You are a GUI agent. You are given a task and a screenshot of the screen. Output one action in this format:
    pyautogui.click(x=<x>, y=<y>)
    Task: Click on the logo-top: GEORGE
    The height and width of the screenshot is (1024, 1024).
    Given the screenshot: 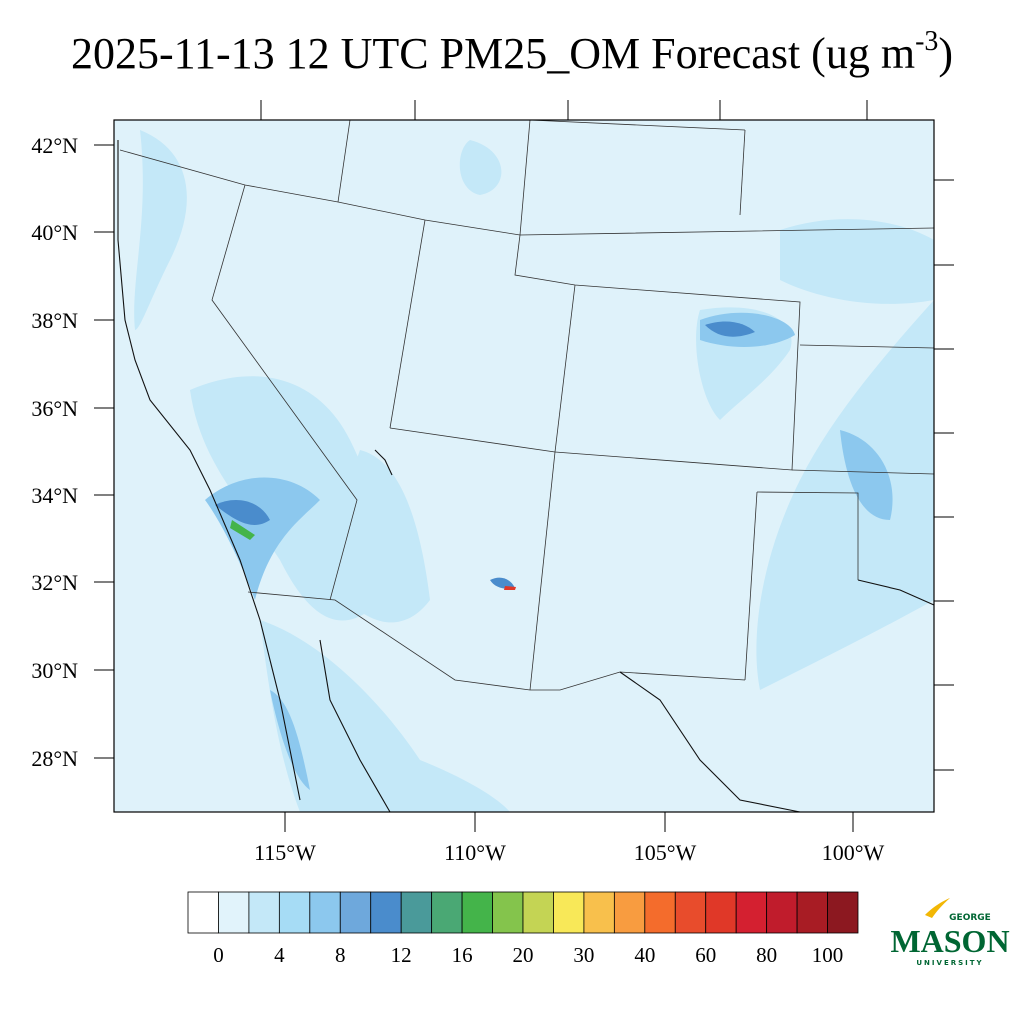 What is the action you would take?
    pyautogui.click(x=970, y=918)
    